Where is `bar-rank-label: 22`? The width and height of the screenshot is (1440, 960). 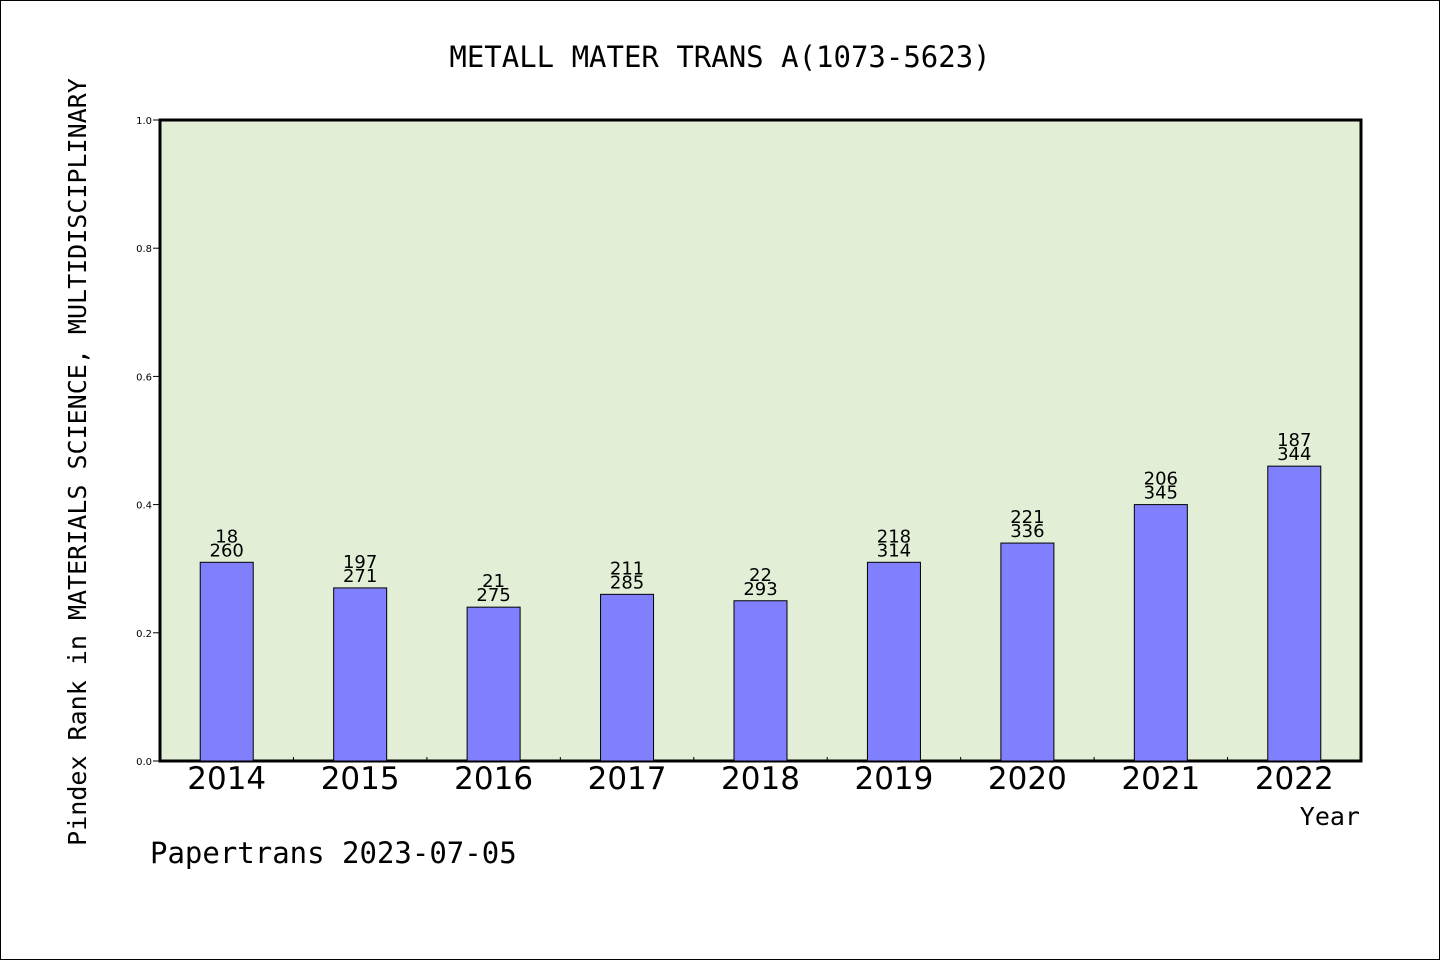
bar-rank-label: 22 is located at coordinates (760, 575).